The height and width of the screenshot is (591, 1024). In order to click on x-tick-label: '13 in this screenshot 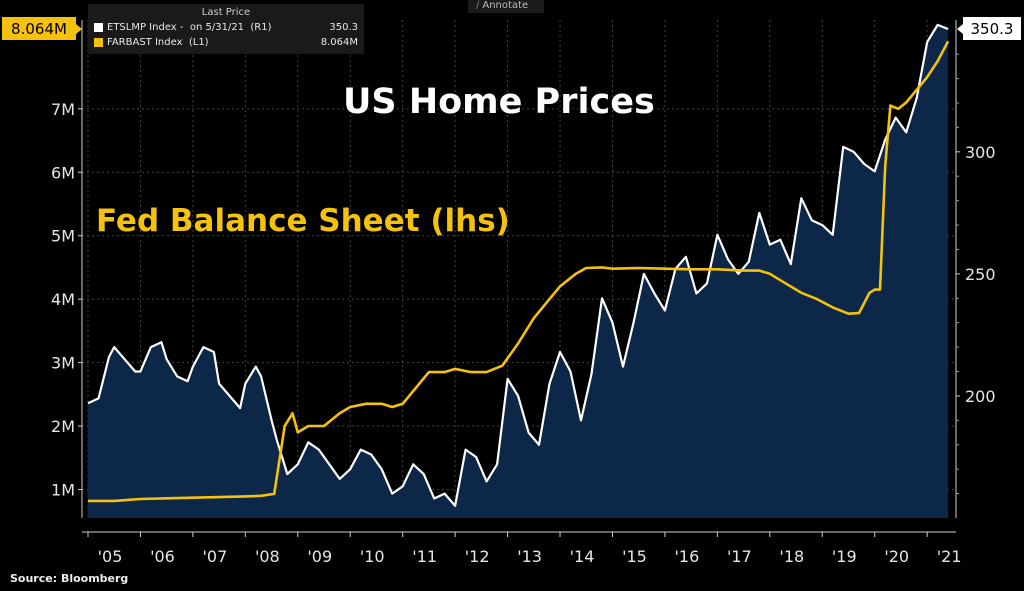, I will do `click(529, 556)`.